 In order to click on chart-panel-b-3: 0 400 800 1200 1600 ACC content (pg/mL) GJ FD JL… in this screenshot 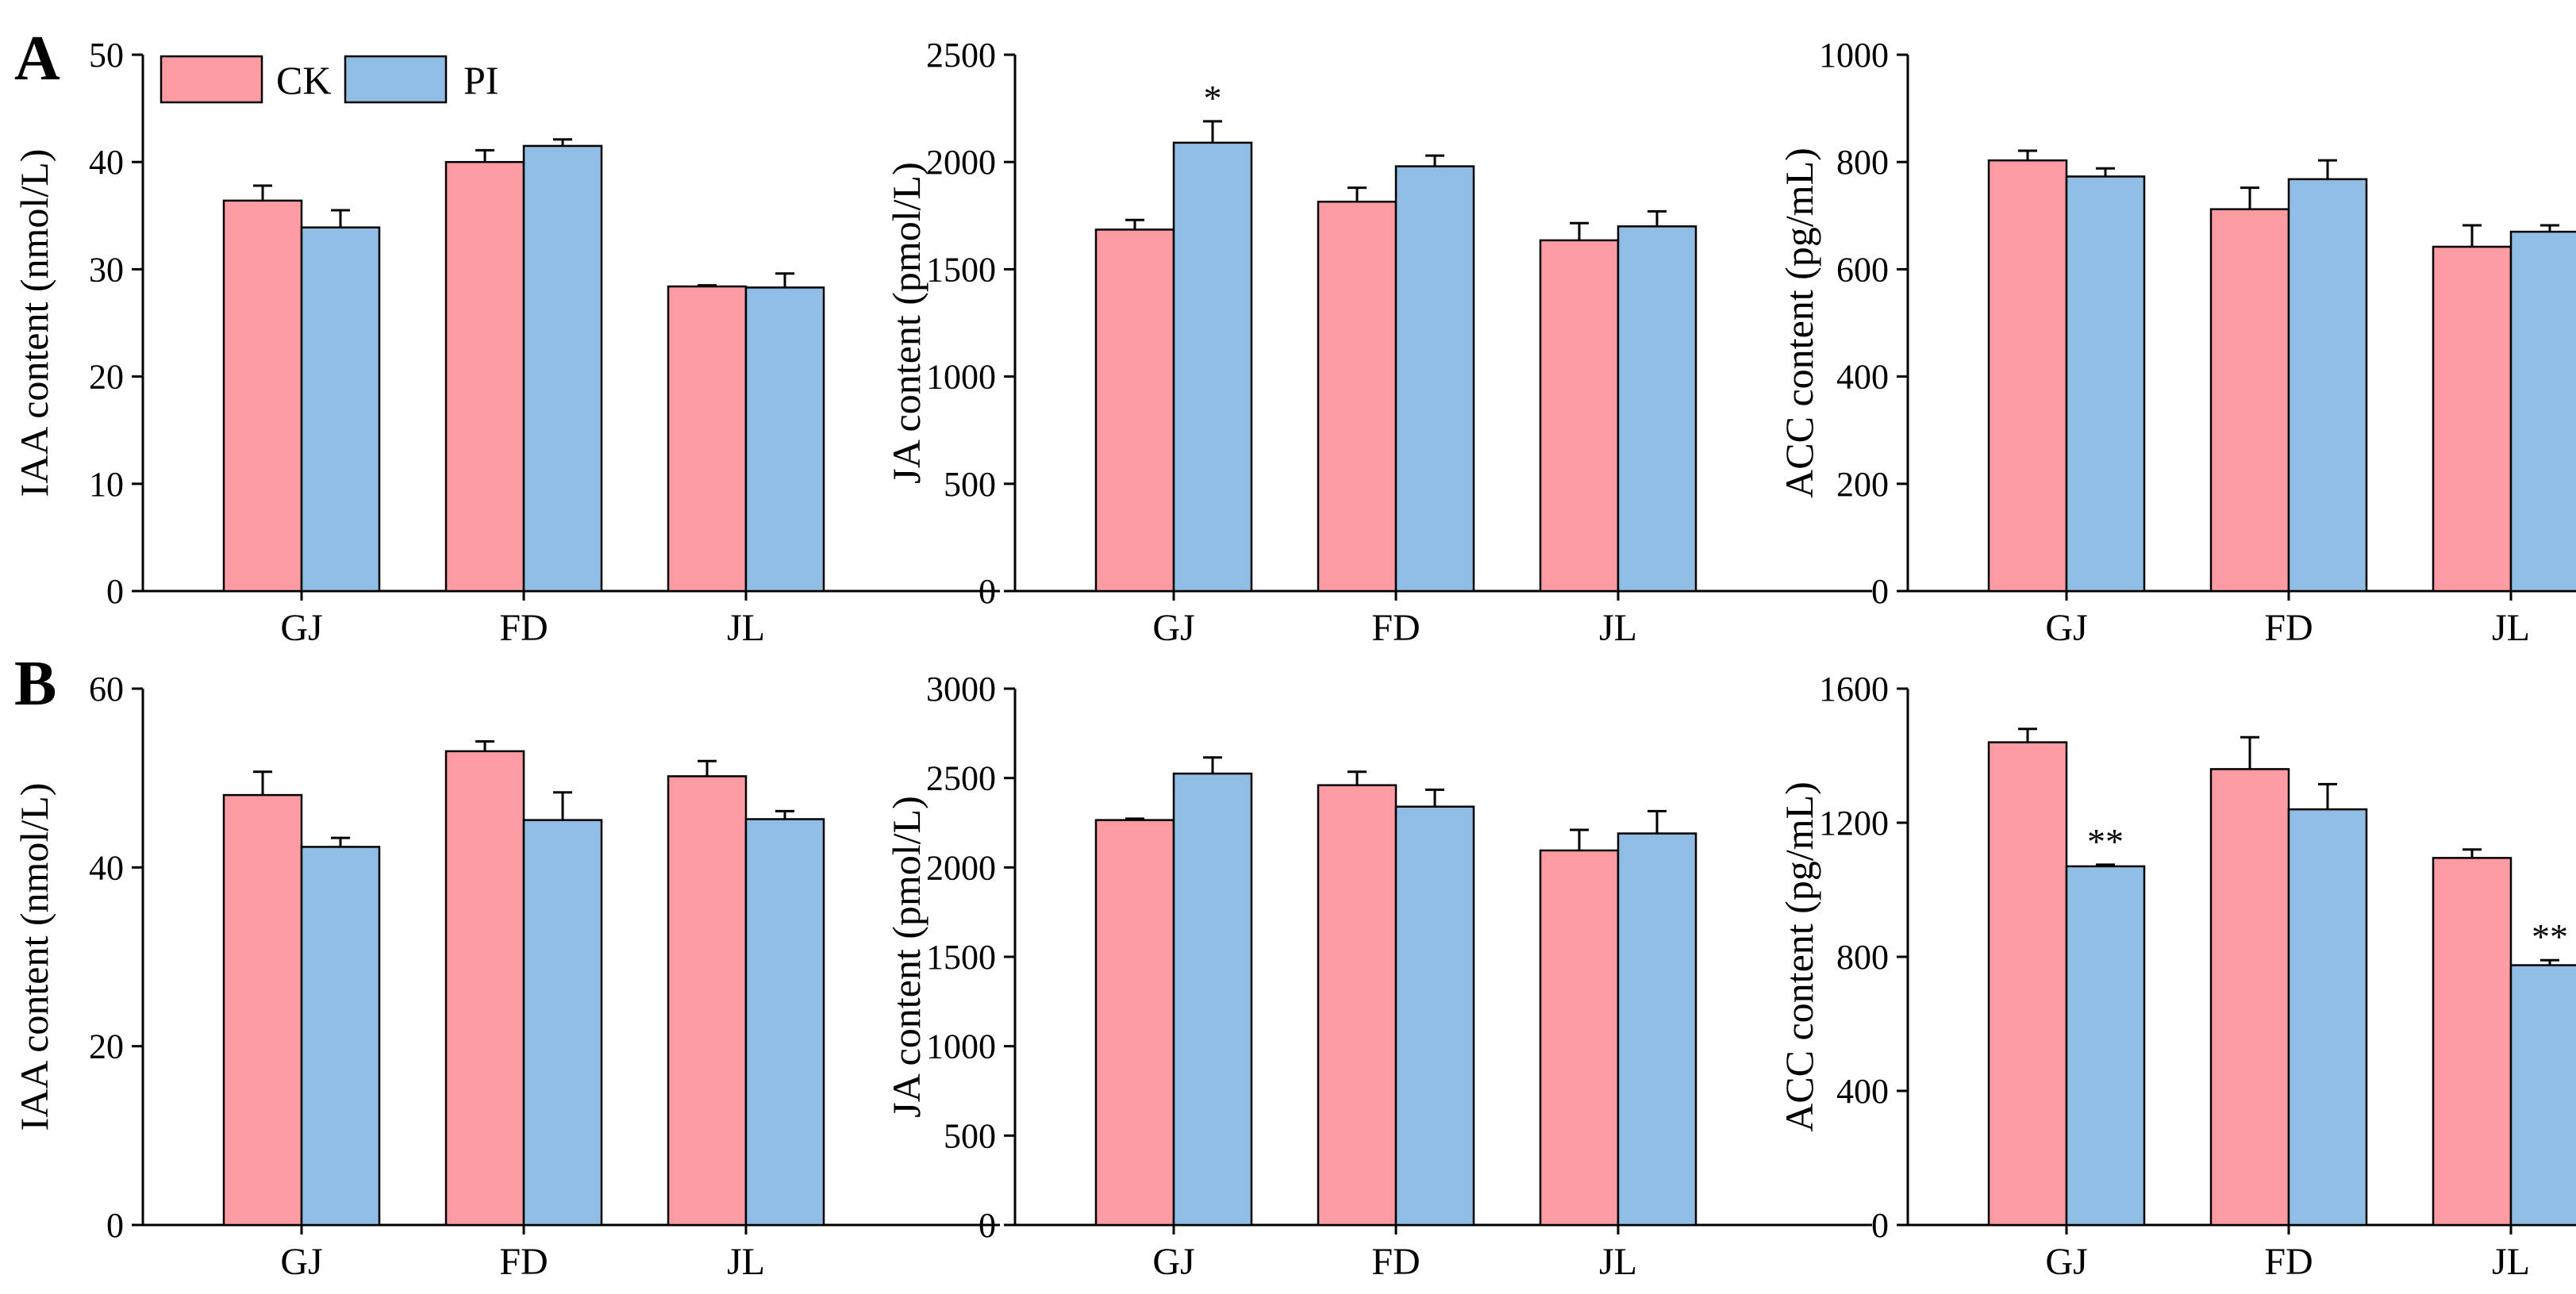, I will do `click(2176, 976)`.